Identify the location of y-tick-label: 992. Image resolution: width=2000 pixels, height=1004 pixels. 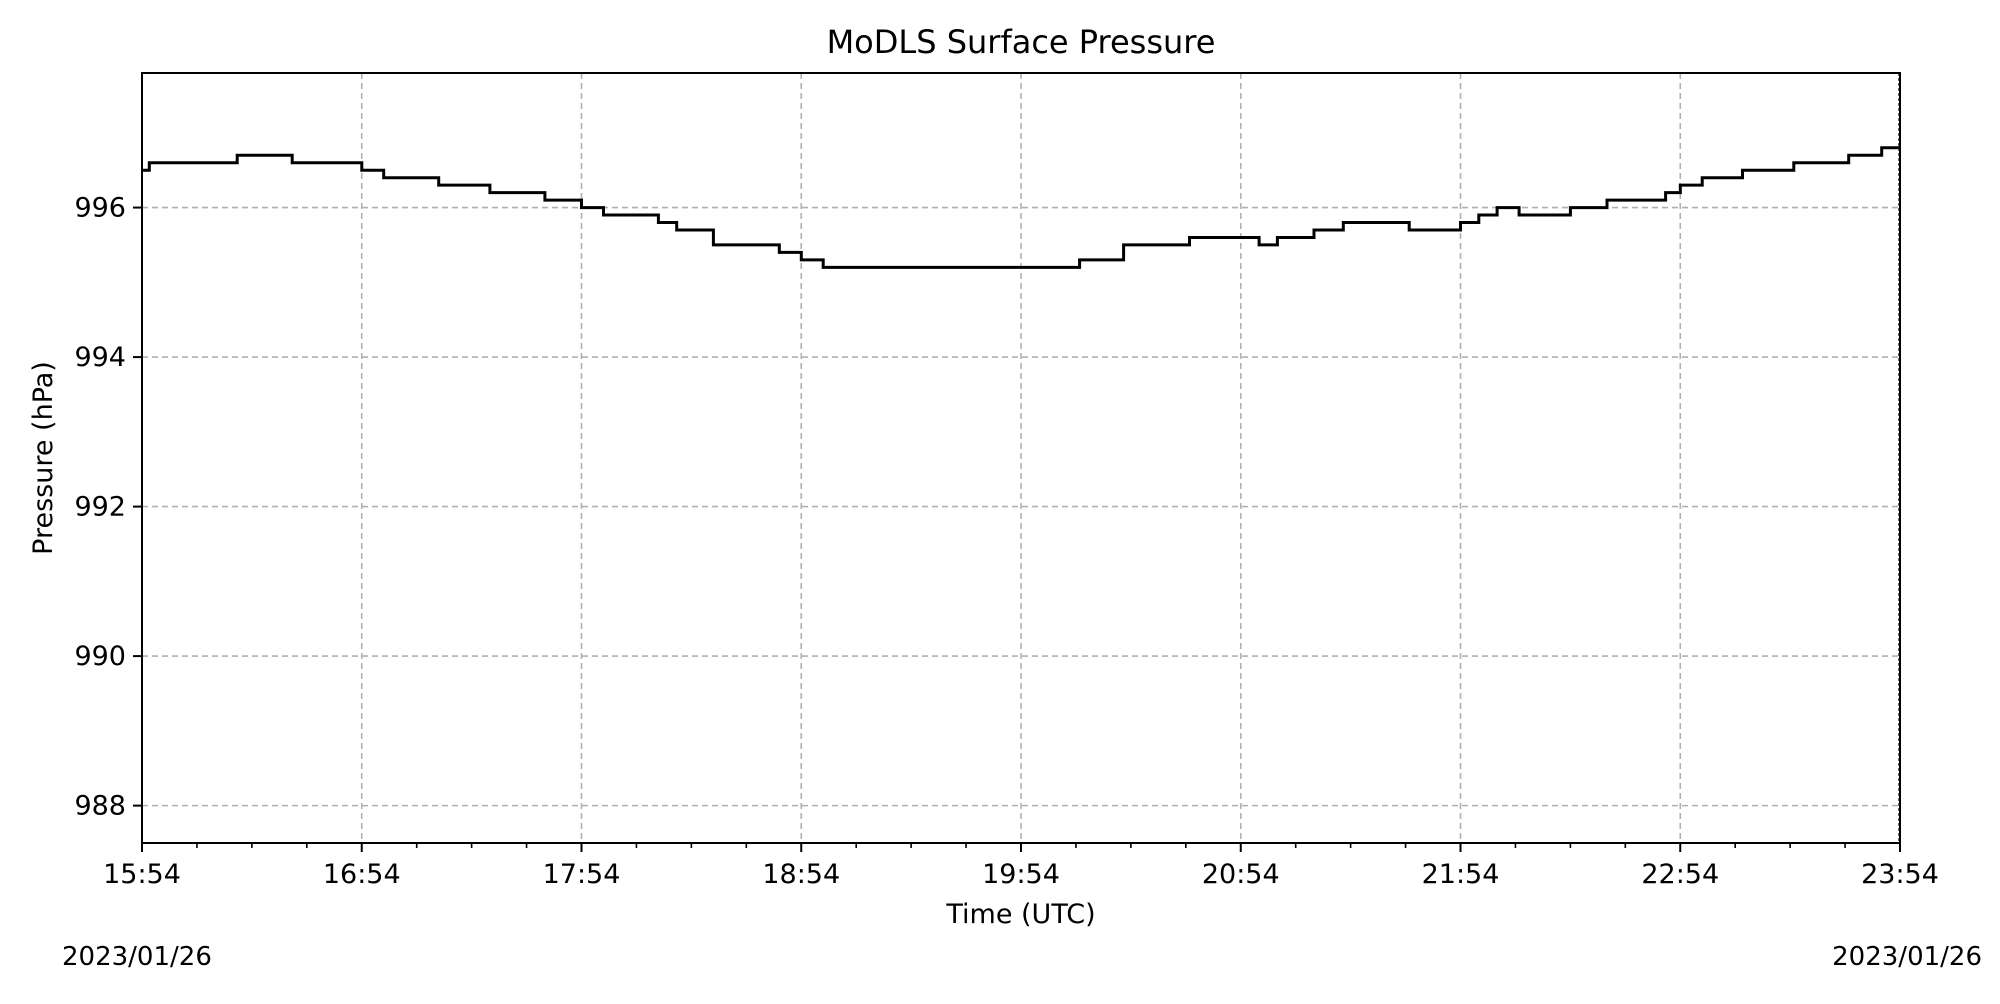
(100, 507).